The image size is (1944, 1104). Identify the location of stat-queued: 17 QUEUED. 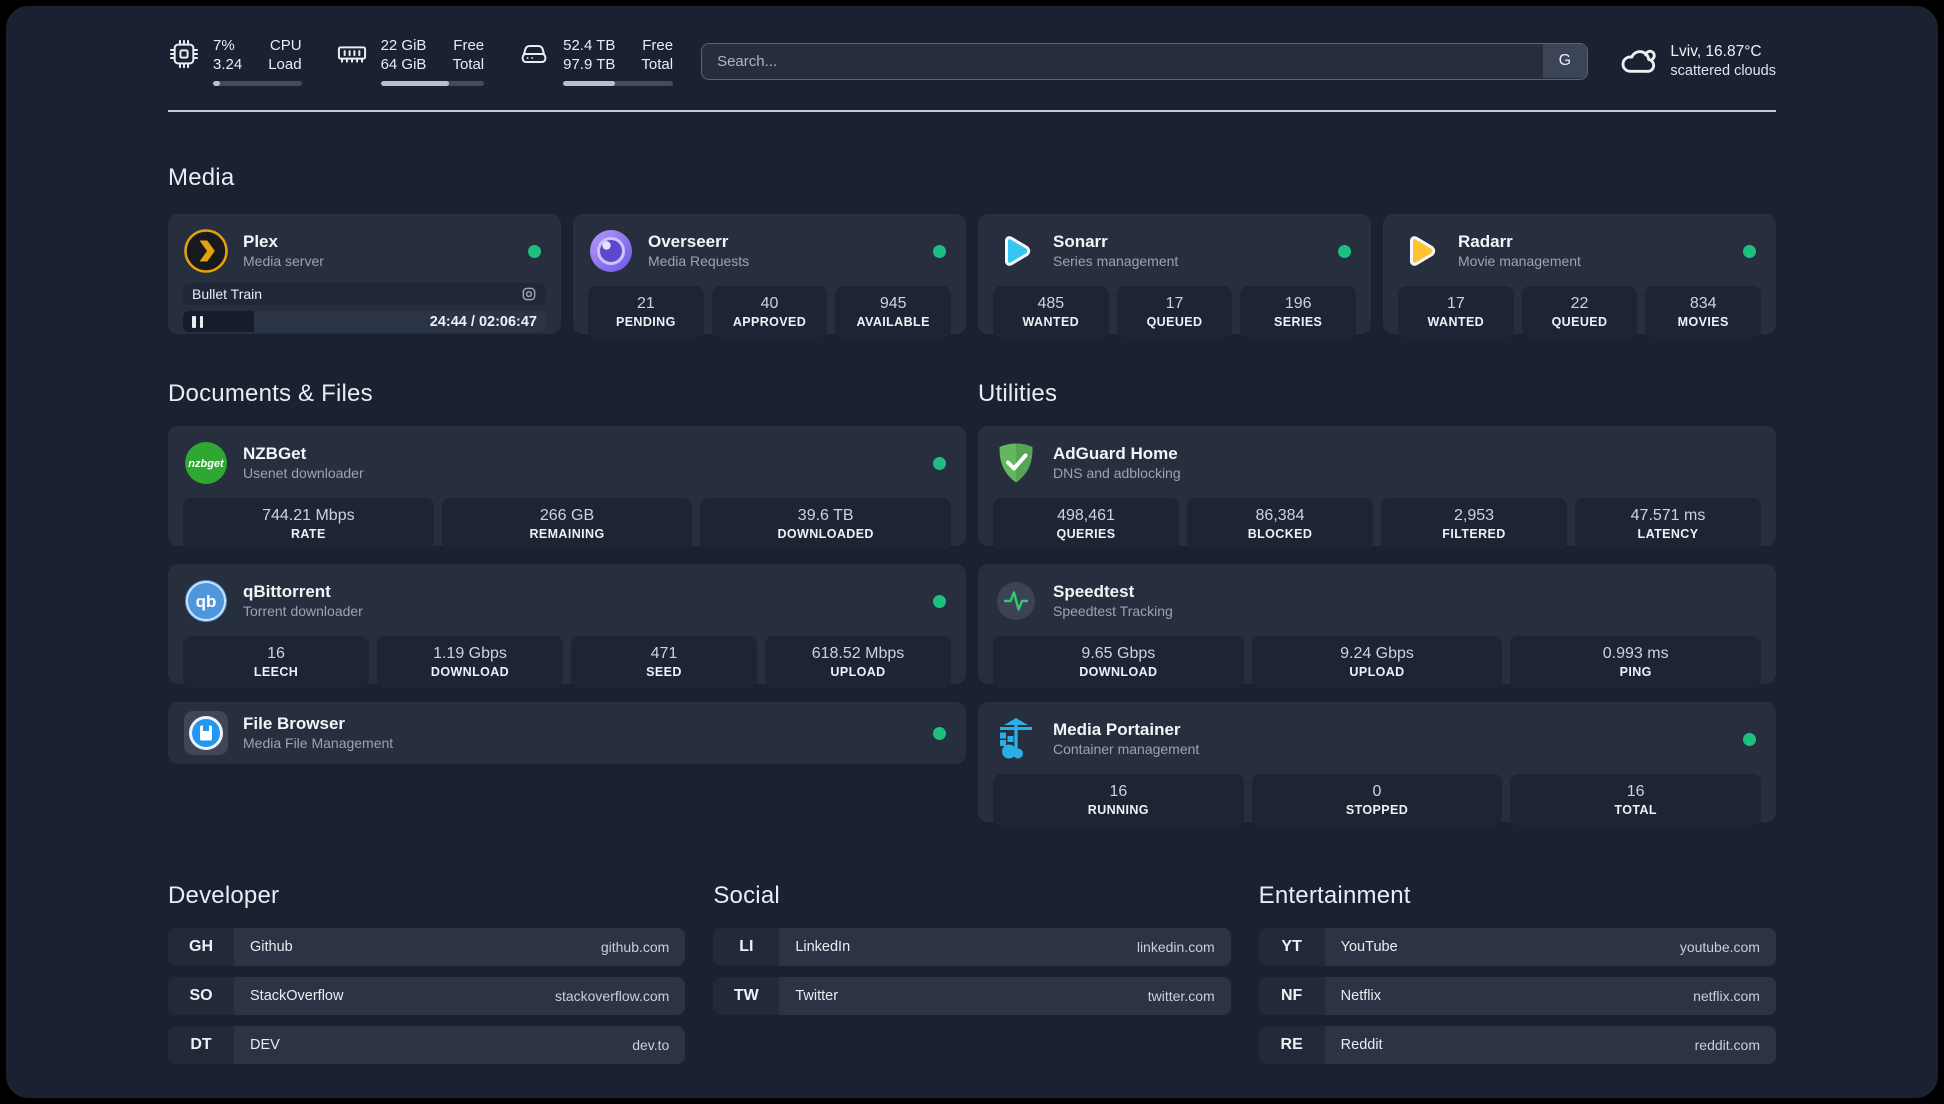
(1174, 312).